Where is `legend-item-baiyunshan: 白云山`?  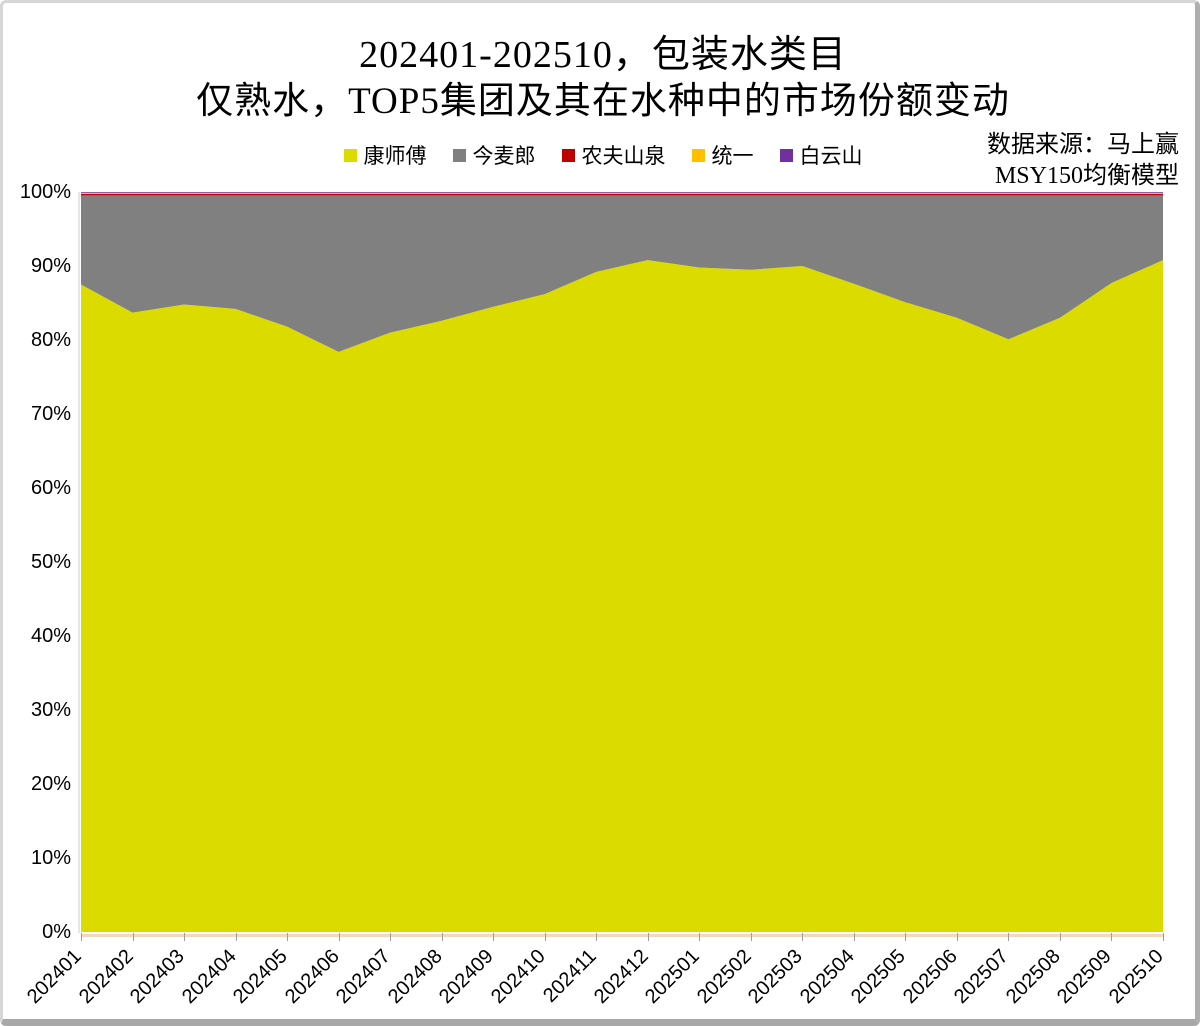 legend-item-baiyunshan: 白云山 is located at coordinates (821, 155).